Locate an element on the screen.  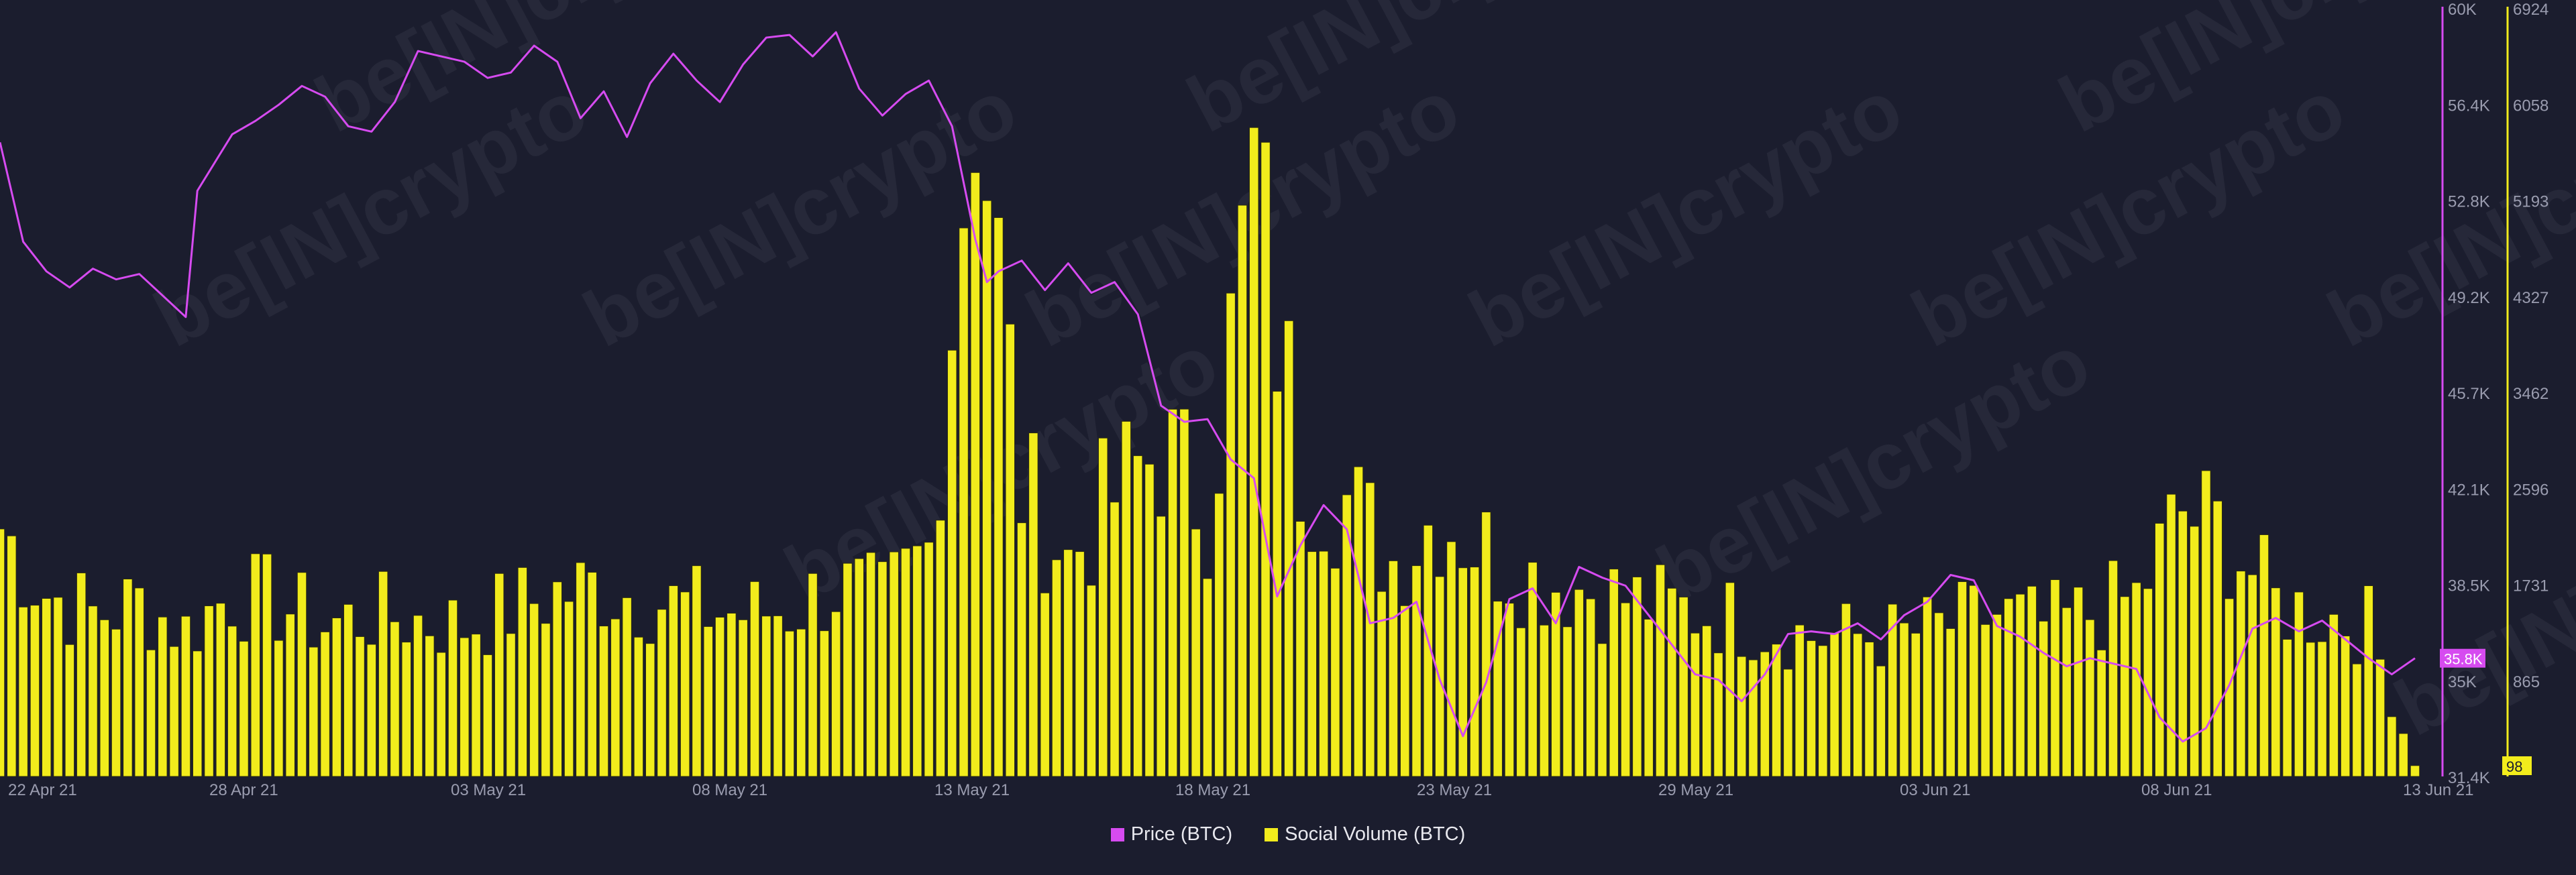
x-tick-label: 13 Jun 21 is located at coordinates (2438, 790).